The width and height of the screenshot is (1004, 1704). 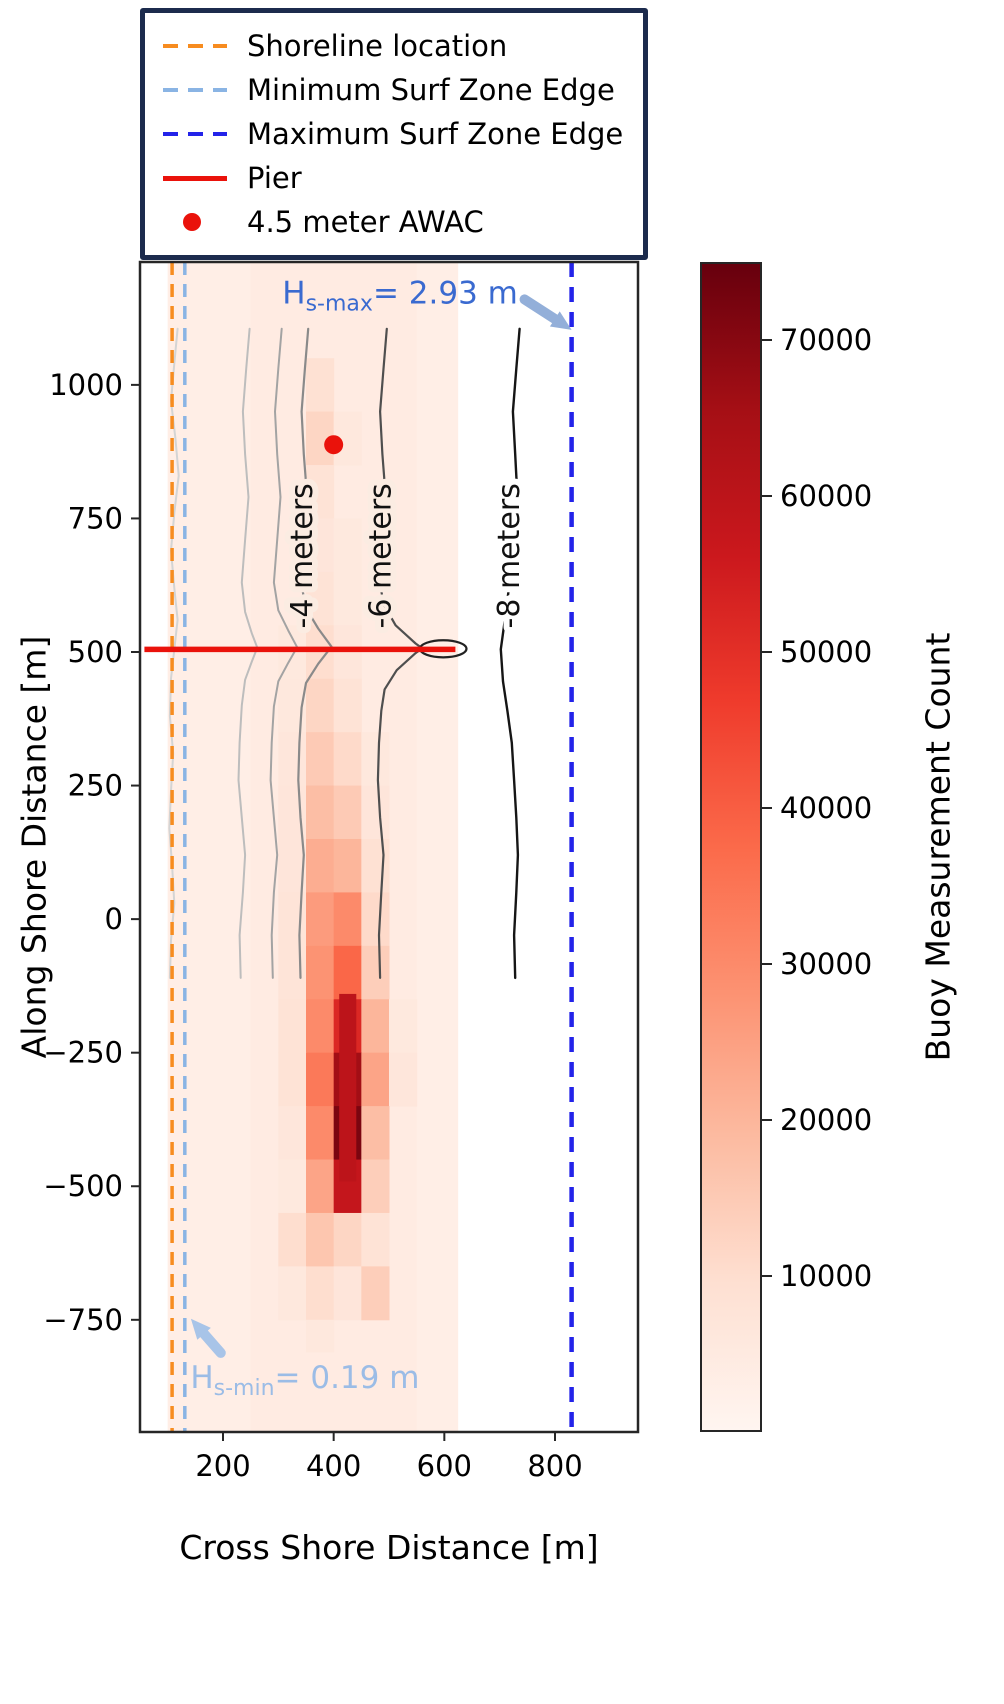 What do you see at coordinates (83, 1186) in the screenshot?
I see `y-tick-label: −500` at bounding box center [83, 1186].